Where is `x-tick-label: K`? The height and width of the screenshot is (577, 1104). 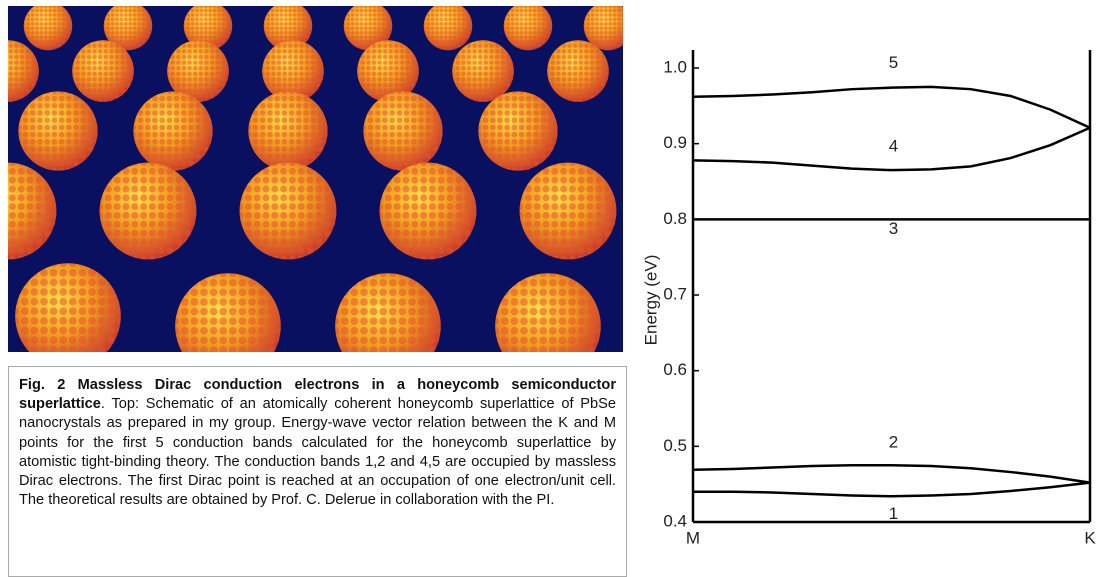 x-tick-label: K is located at coordinates (1090, 537).